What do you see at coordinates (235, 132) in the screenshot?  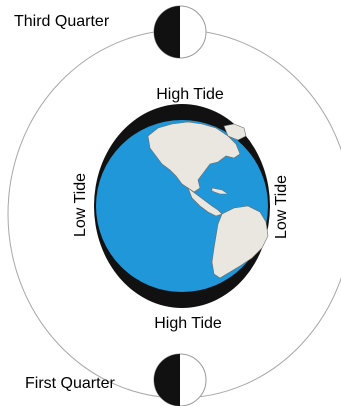 I see `greenland-landmass` at bounding box center [235, 132].